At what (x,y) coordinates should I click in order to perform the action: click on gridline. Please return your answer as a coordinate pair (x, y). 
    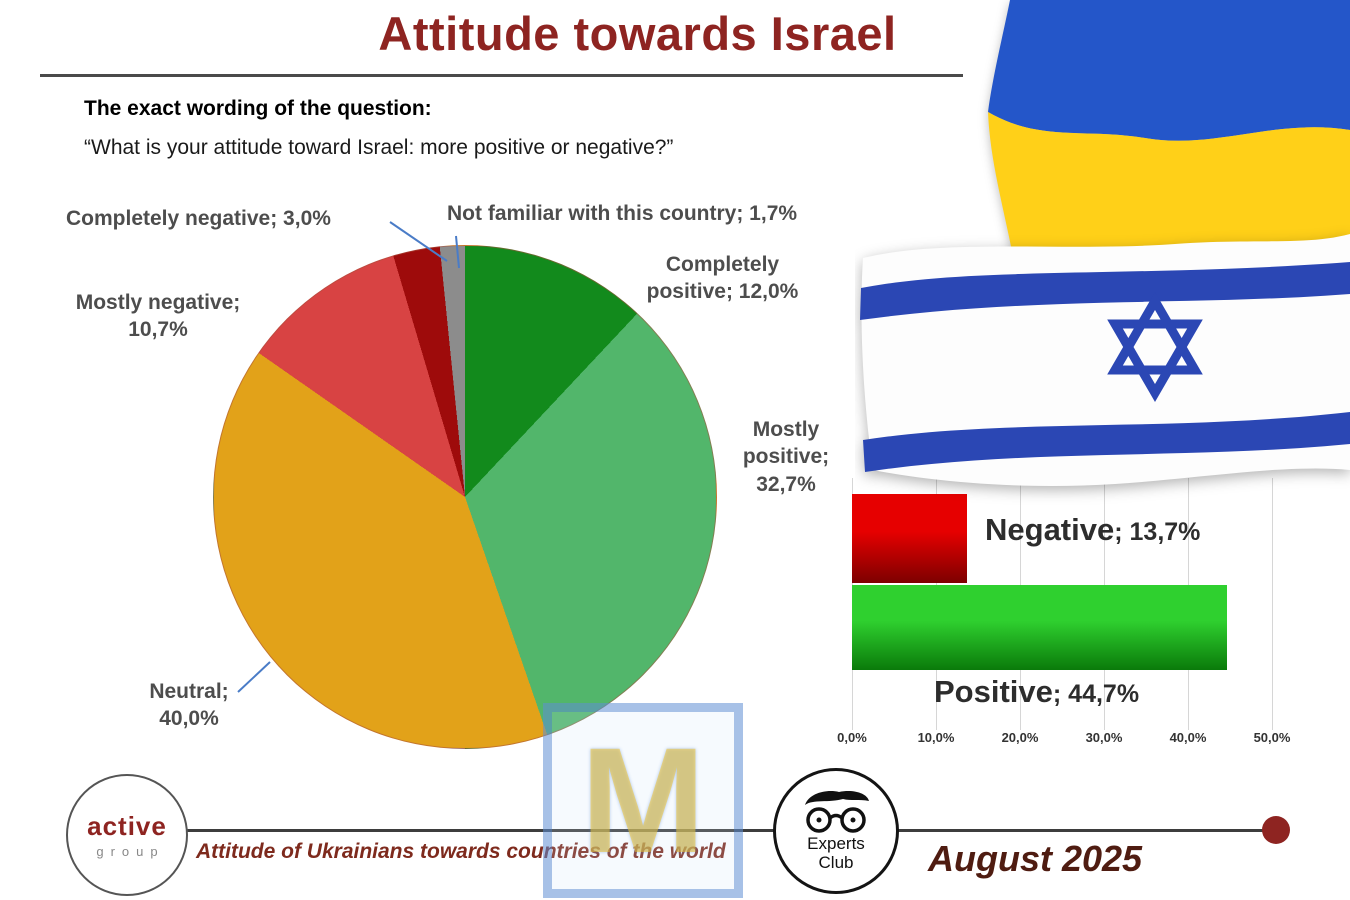
    Looking at the image, I should click on (1272, 604).